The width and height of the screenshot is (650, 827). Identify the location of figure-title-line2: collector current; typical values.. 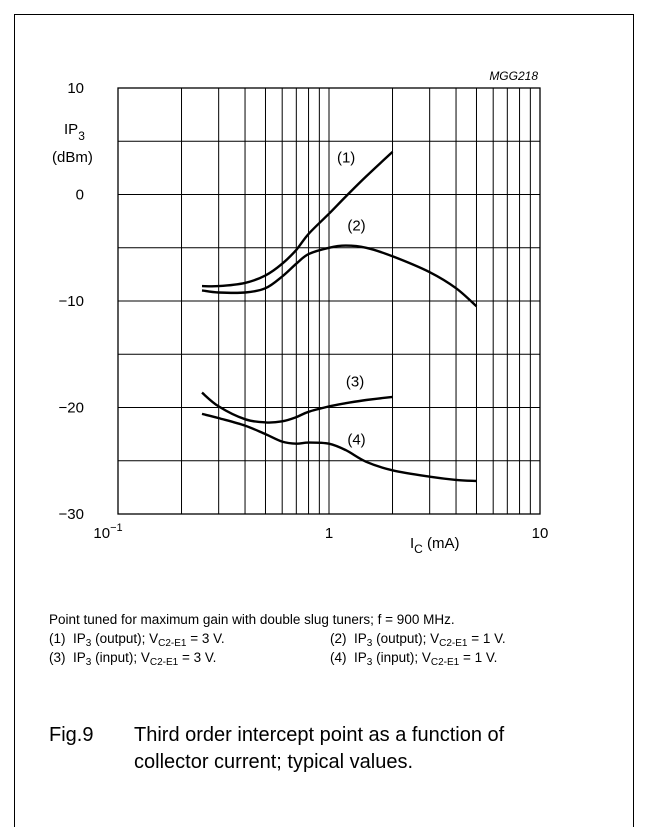
(274, 762).